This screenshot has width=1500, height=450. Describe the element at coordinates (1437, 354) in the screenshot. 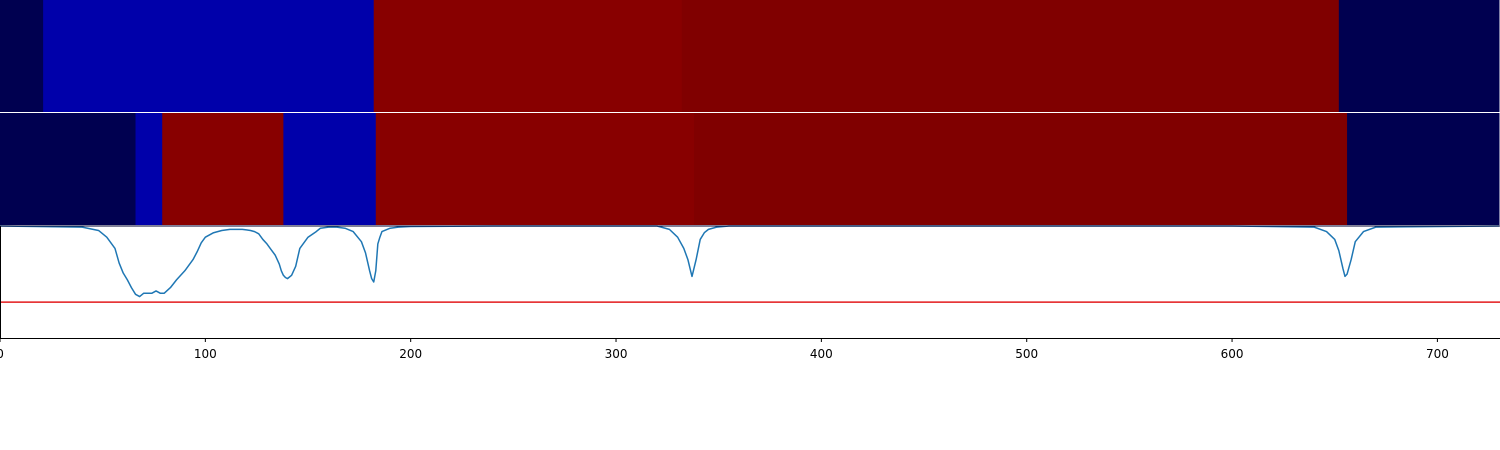

I see `x-tick-label-700: 700` at that location.